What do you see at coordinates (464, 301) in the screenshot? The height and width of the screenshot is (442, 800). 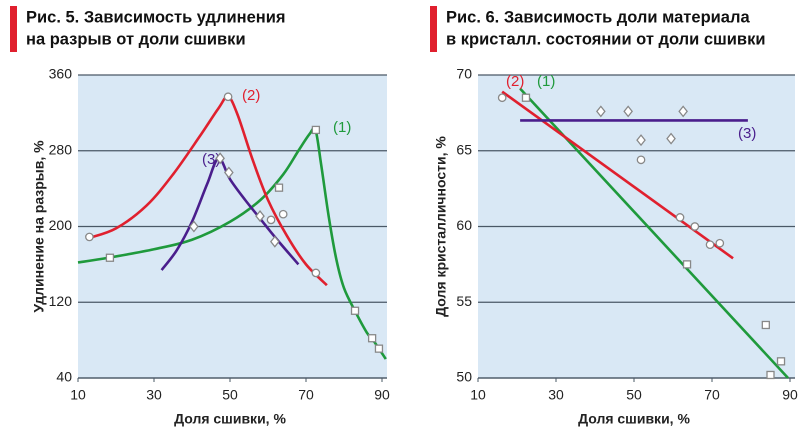 I see `y-tick-label: 55` at bounding box center [464, 301].